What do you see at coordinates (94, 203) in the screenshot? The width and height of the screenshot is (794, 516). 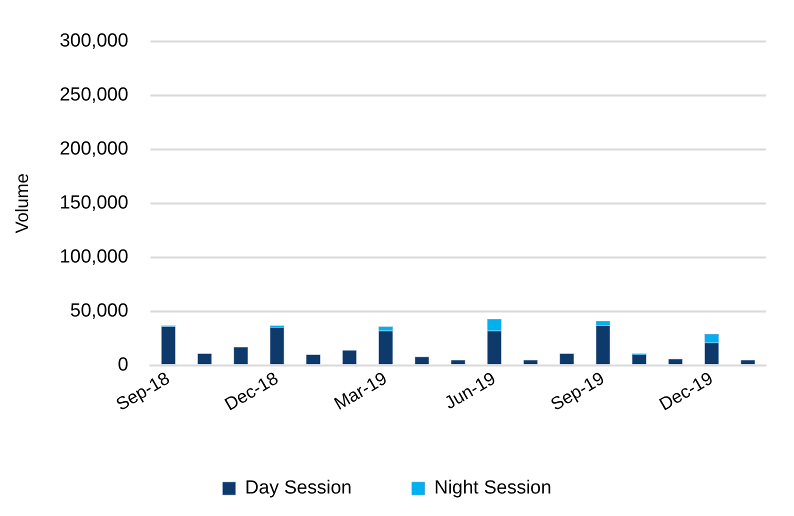 I see `y-tick-label: 150,000` at bounding box center [94, 203].